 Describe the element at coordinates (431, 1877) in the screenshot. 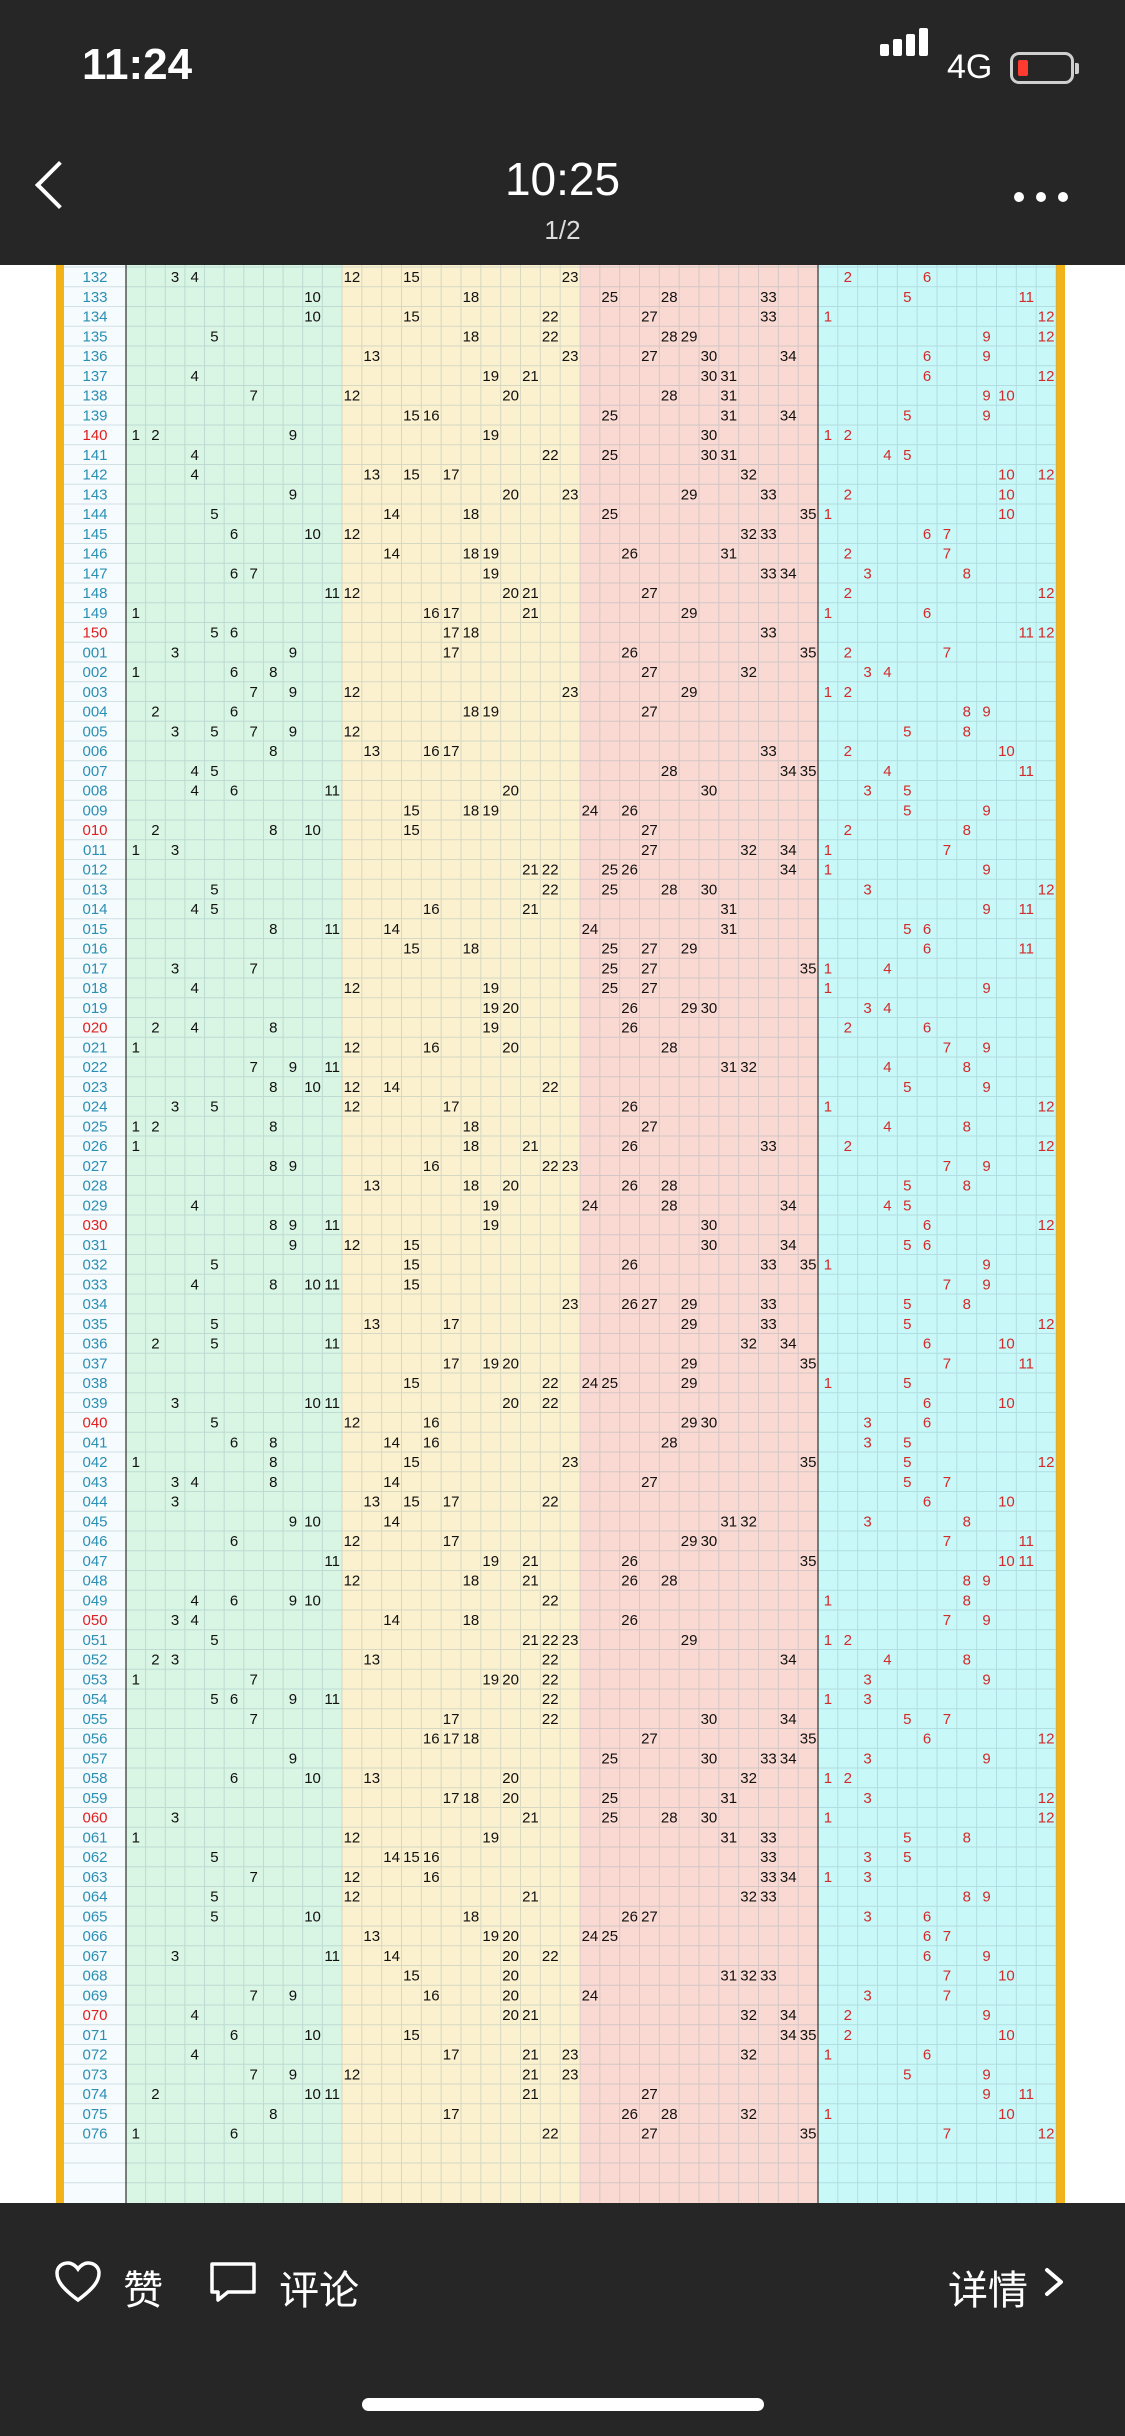

I see `front-number: 16` at that location.